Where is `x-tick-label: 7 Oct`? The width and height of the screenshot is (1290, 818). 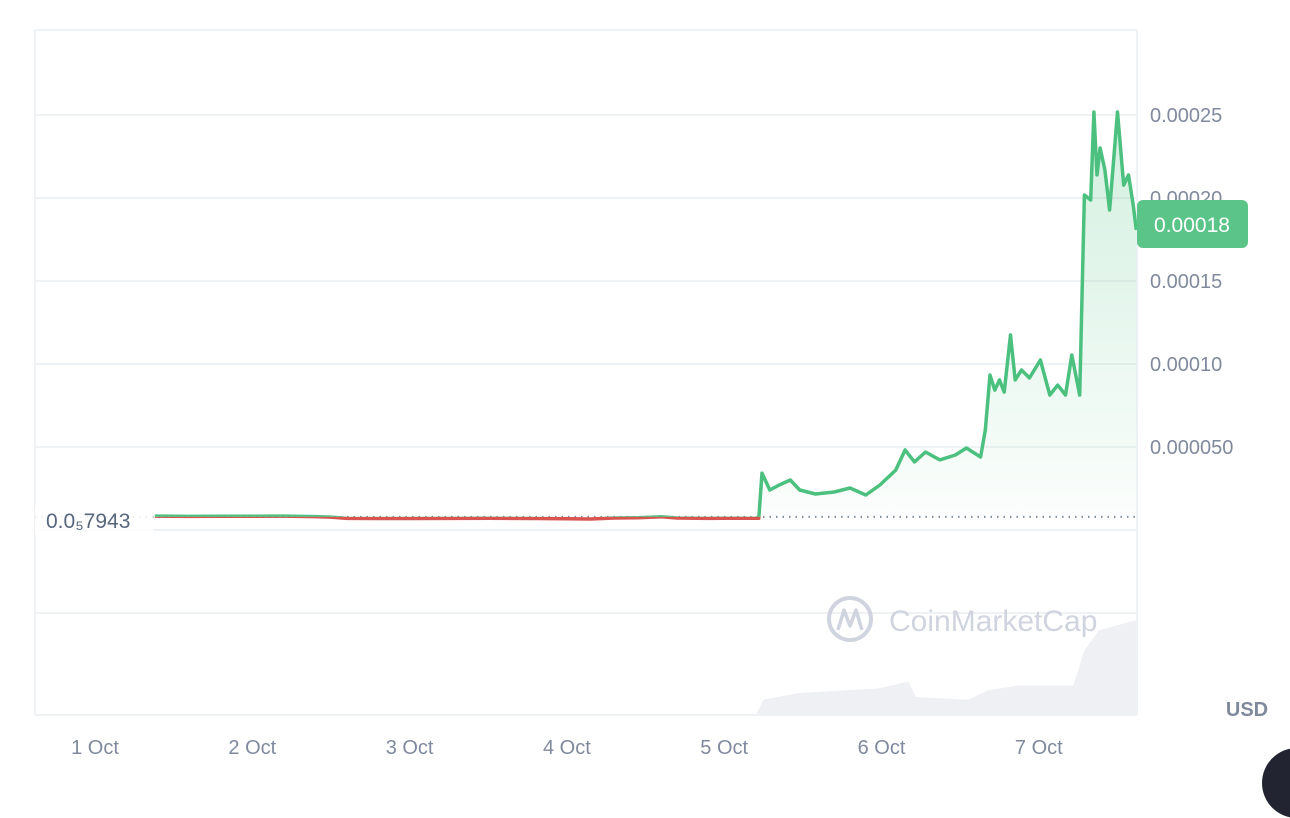 x-tick-label: 7 Oct is located at coordinates (1039, 748).